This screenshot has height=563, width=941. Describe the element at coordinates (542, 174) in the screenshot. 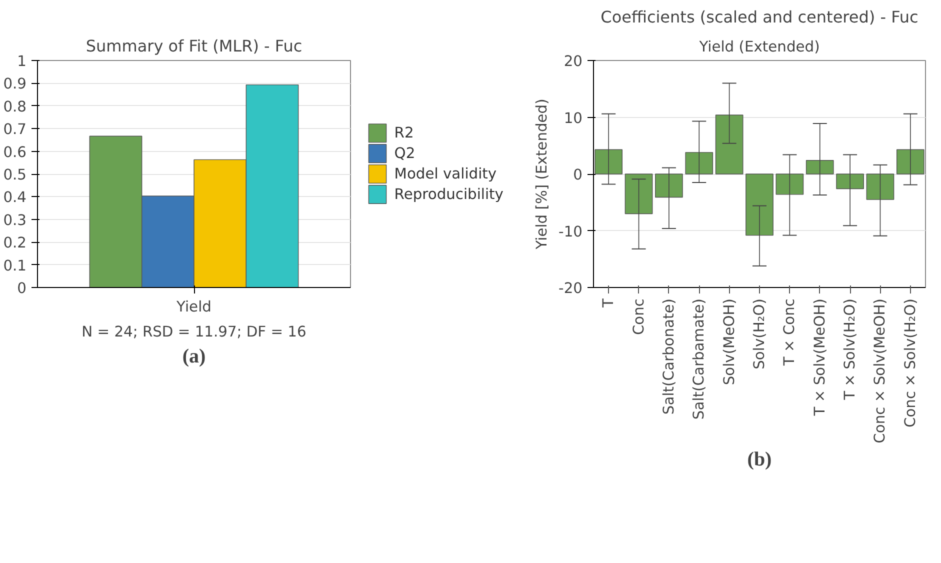

I see `y-axis-title: Yield [%] (Extended)` at that location.